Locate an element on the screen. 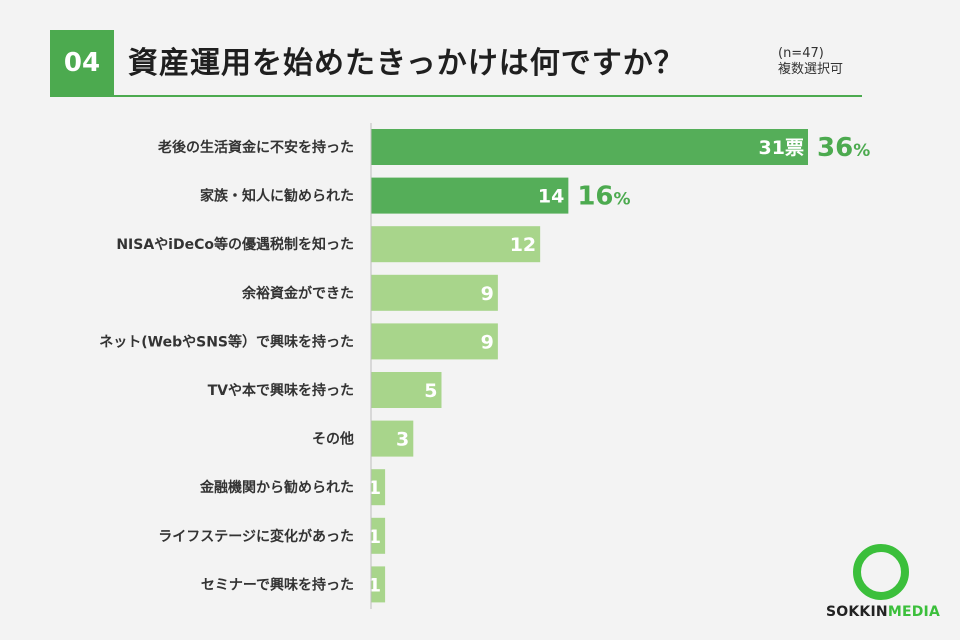 This screenshot has height=640, width=960. sokkin-media-logo: SOKKINMEDIA is located at coordinates (883, 586).